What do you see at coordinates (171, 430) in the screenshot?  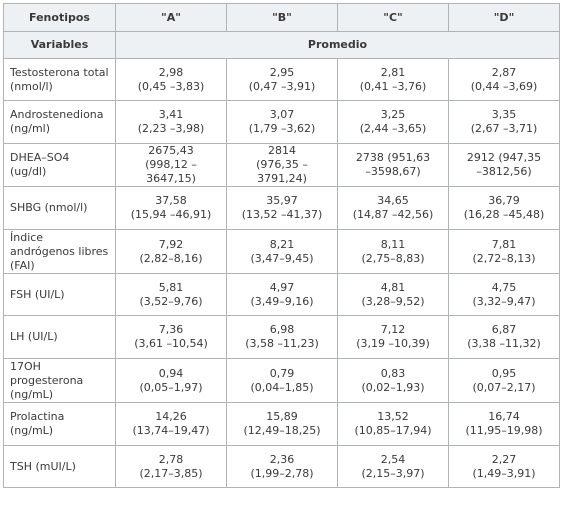 I see `range-value: (13,74–19,47)` at bounding box center [171, 430].